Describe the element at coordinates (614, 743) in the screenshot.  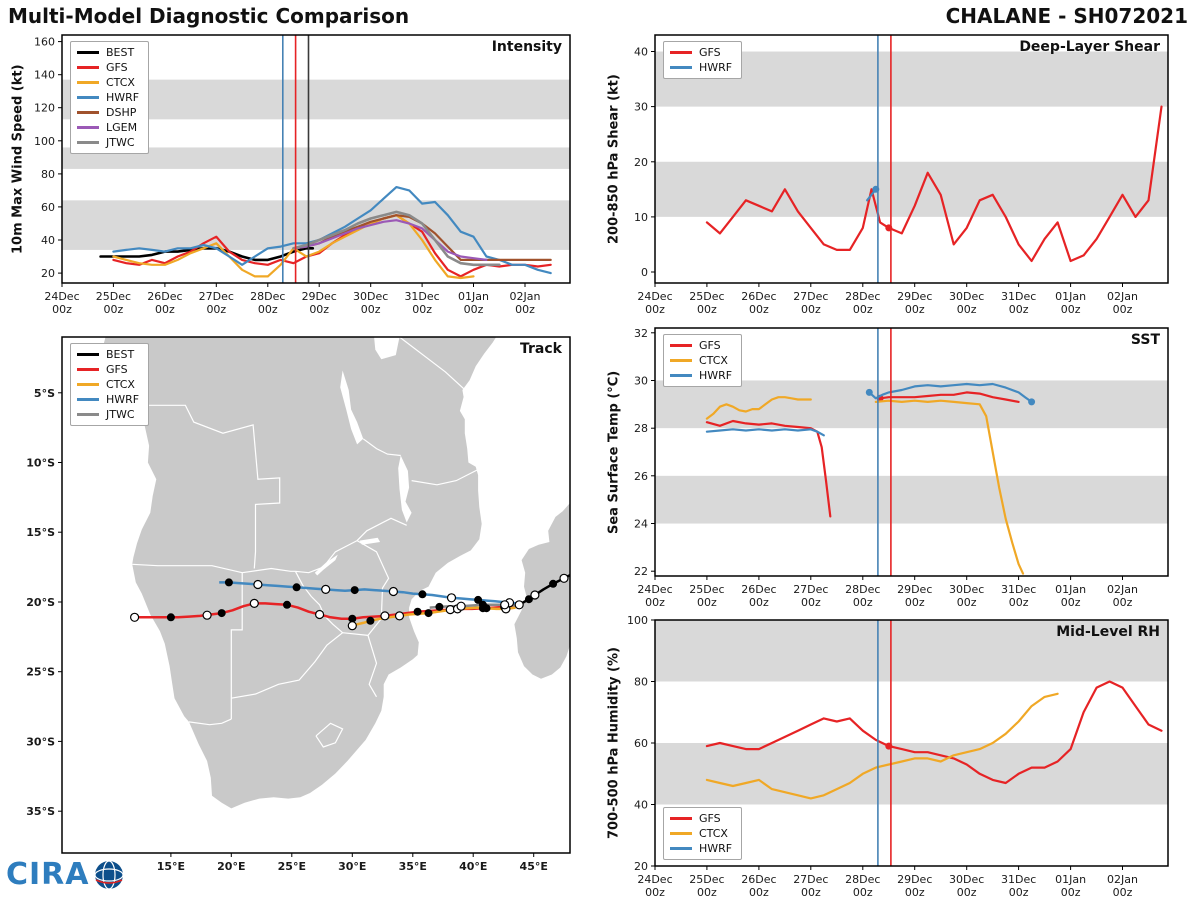
I see `rh-y-axis-label: 700-500 hPa Humidity (%)` at that location.